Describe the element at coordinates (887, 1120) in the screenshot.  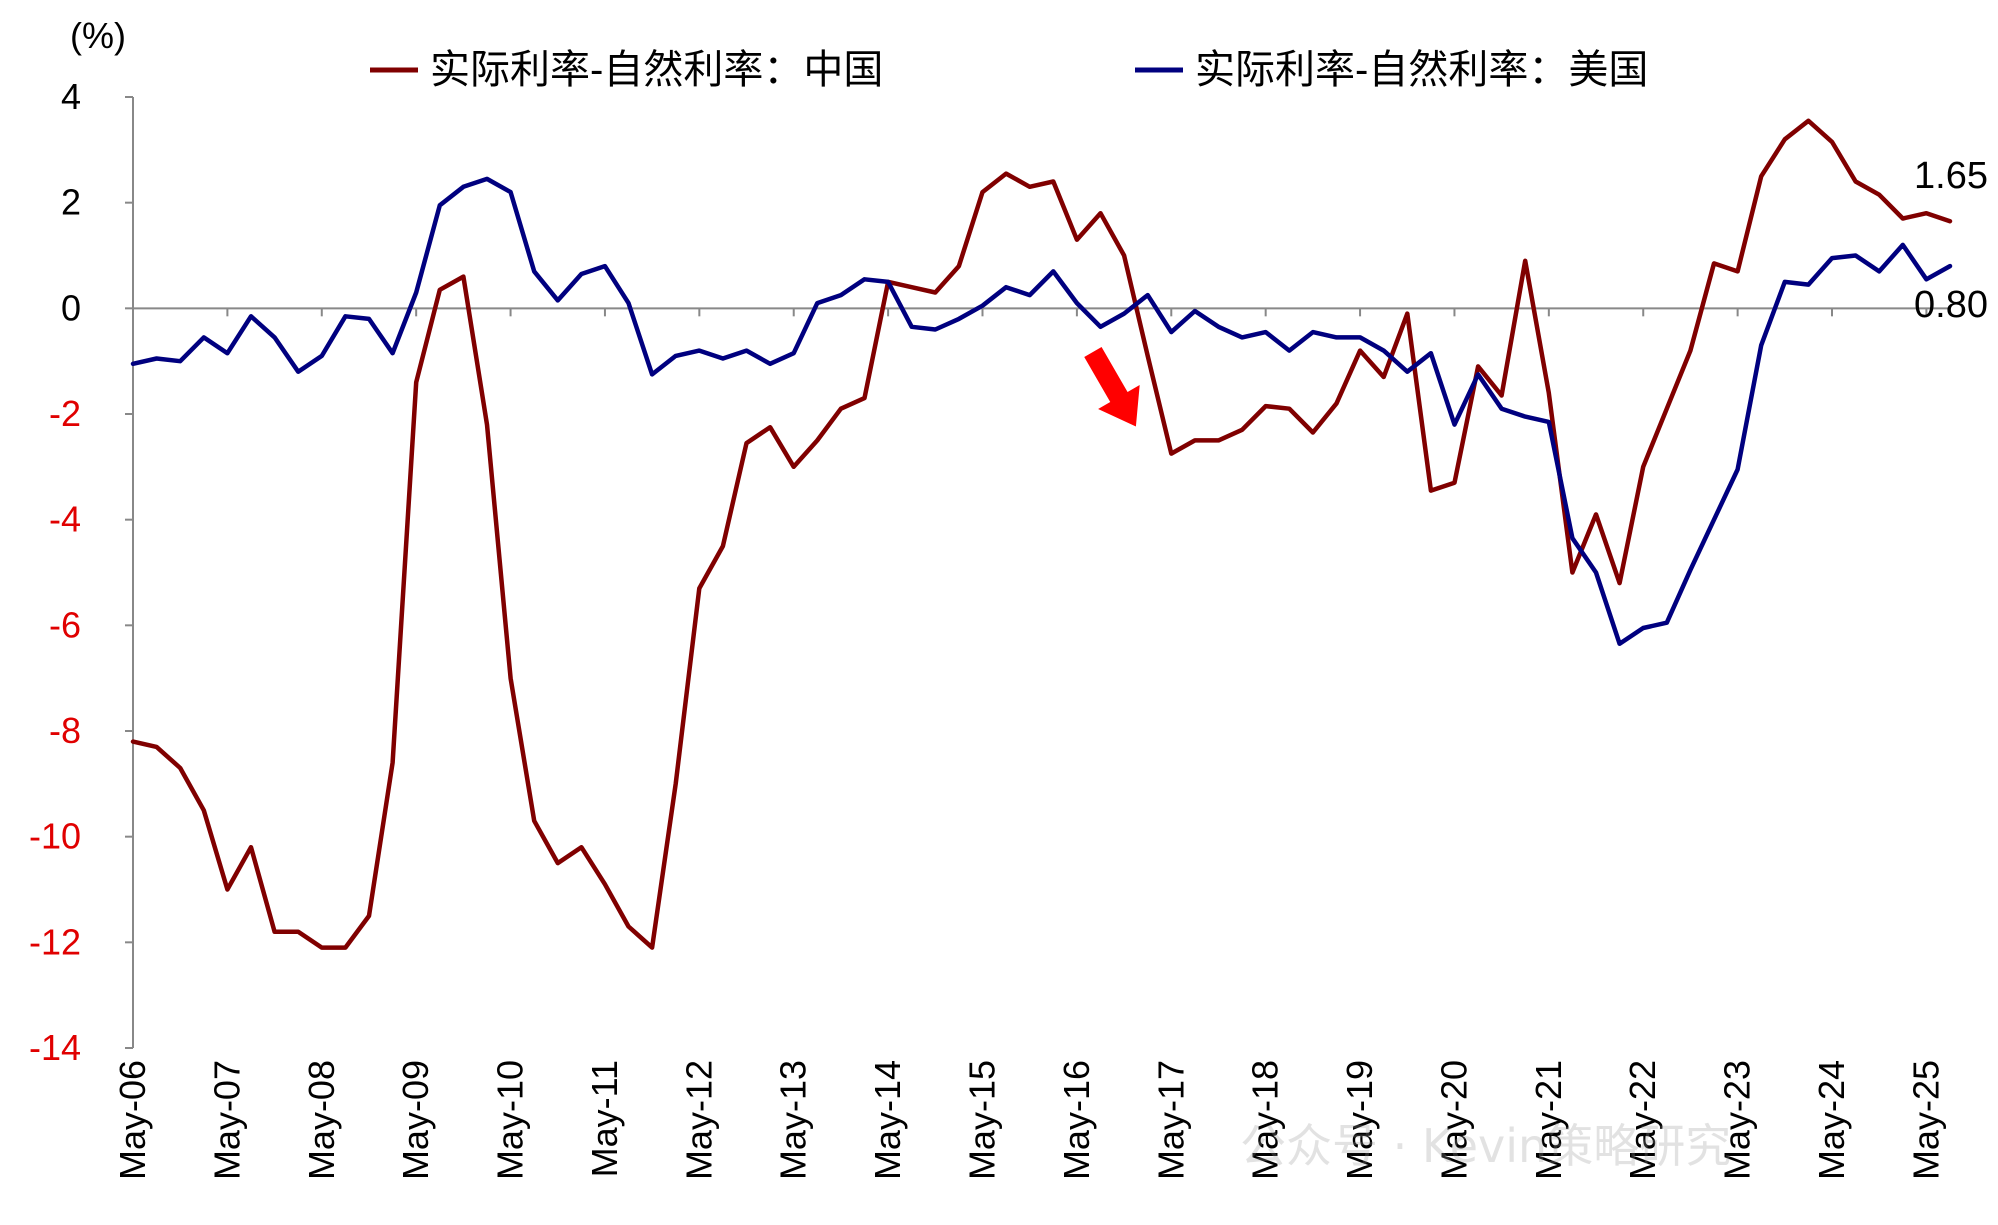
I see `x-tick-label: May-14` at that location.